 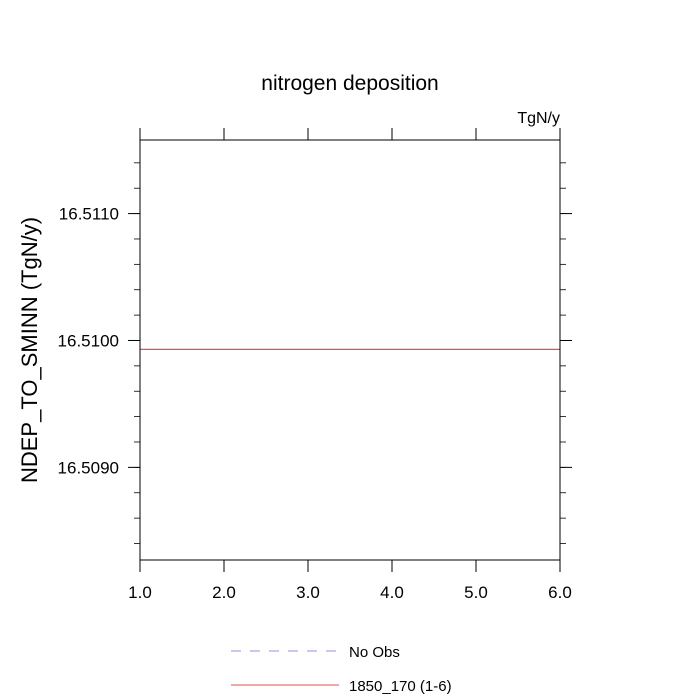 What do you see at coordinates (374, 652) in the screenshot?
I see `legend-label: No Obs` at bounding box center [374, 652].